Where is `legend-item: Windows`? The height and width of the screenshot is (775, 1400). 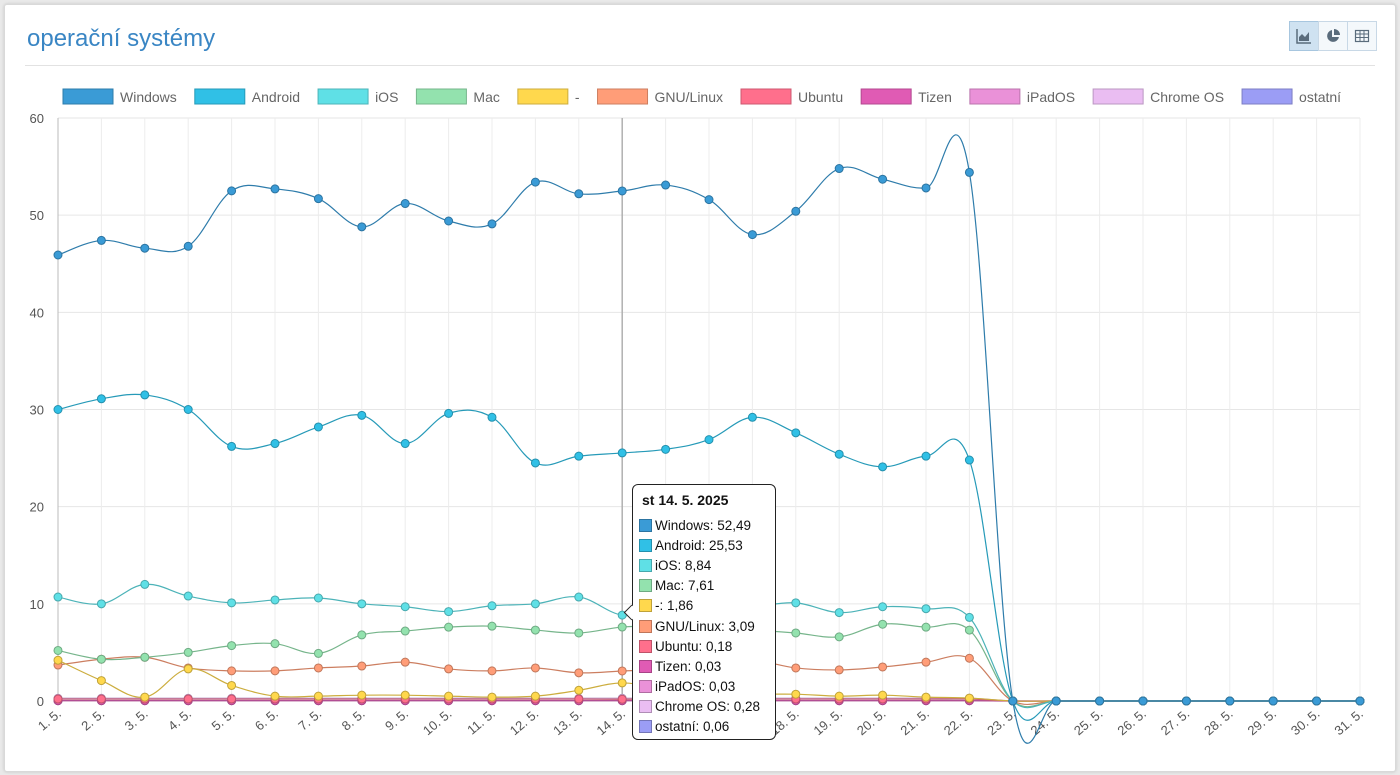
legend-item: Windows is located at coordinates (119, 96).